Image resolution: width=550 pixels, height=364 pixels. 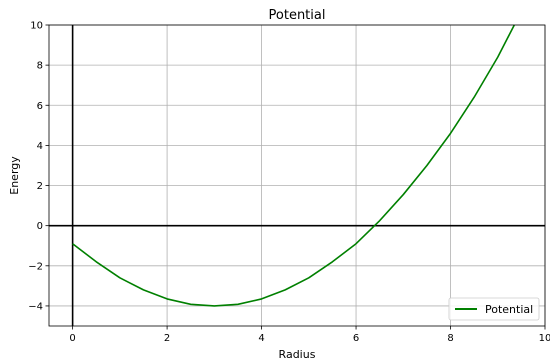 What do you see at coordinates (297, 354) in the screenshot?
I see `x-axis-label: Radius` at bounding box center [297, 354].